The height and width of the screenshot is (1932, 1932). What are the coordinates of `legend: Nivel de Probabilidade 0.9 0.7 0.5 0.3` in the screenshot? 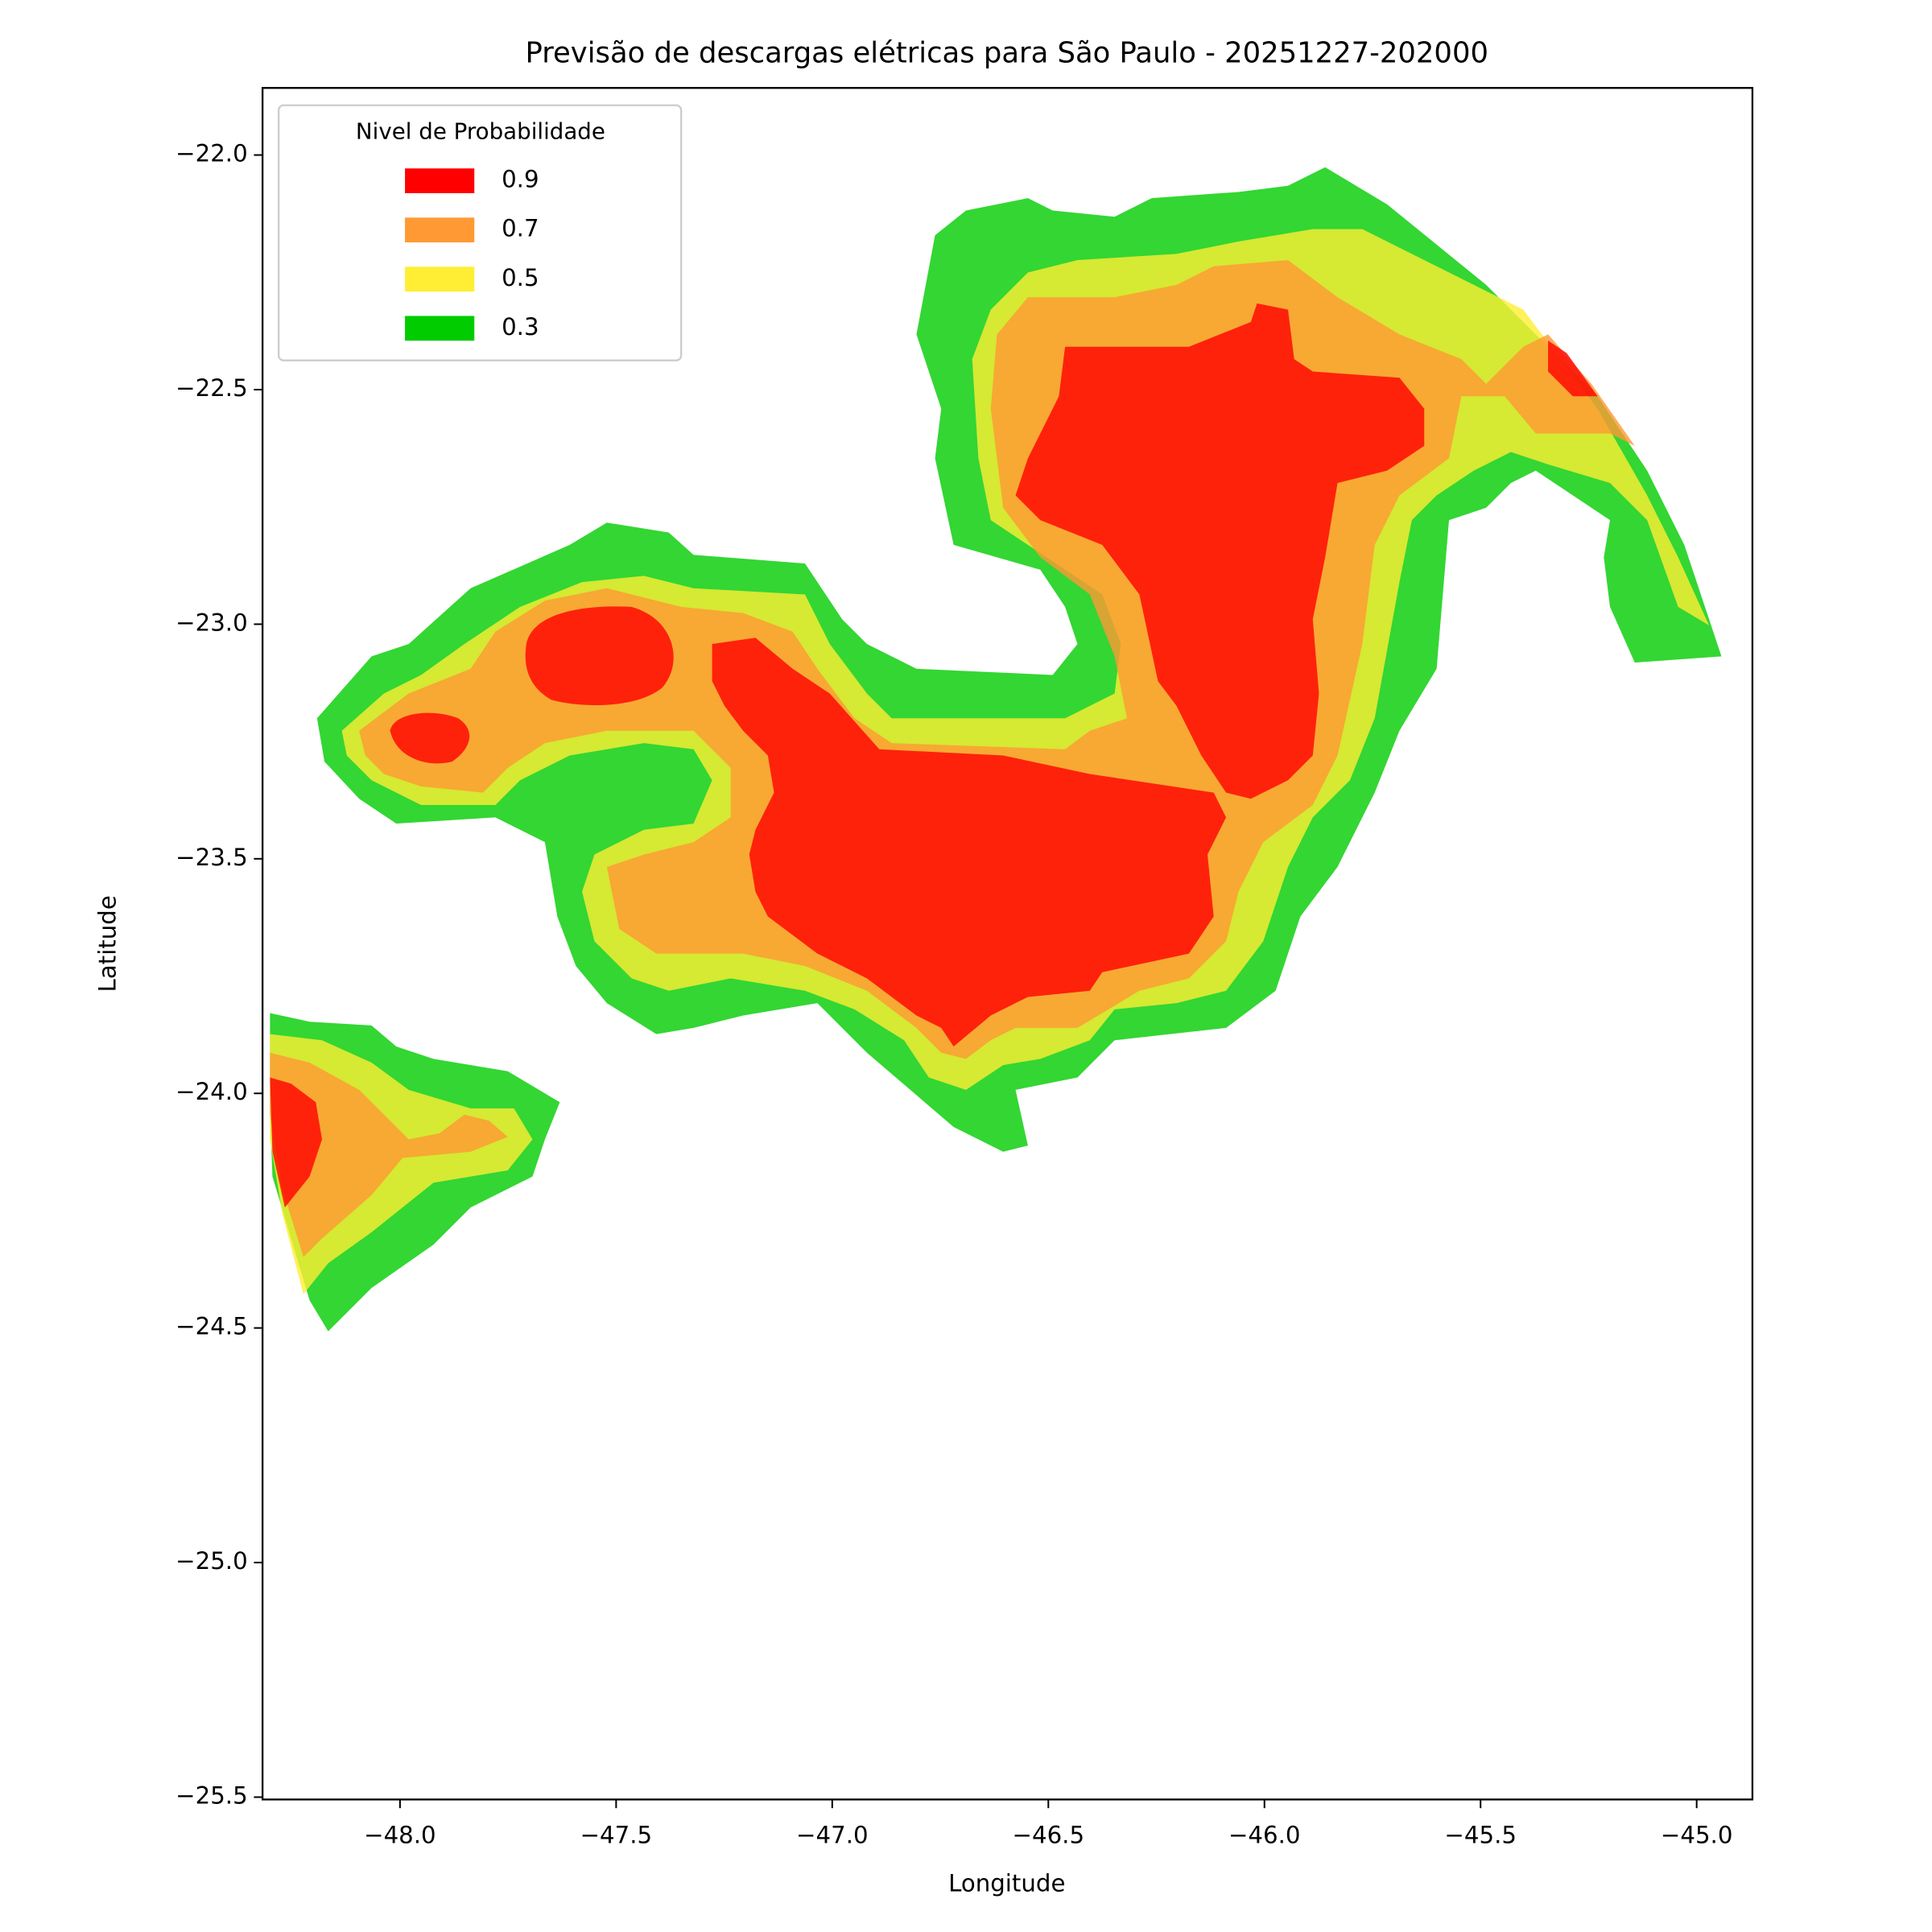 It's located at (480, 232).